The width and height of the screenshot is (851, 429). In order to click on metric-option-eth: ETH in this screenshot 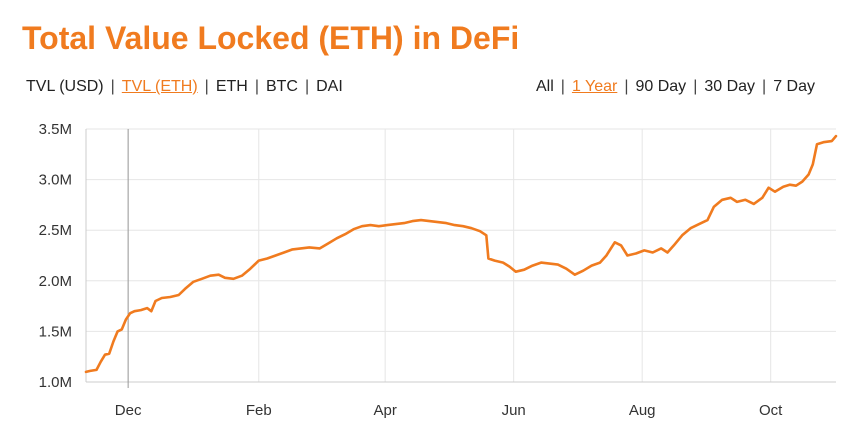, I will do `click(231, 86)`.